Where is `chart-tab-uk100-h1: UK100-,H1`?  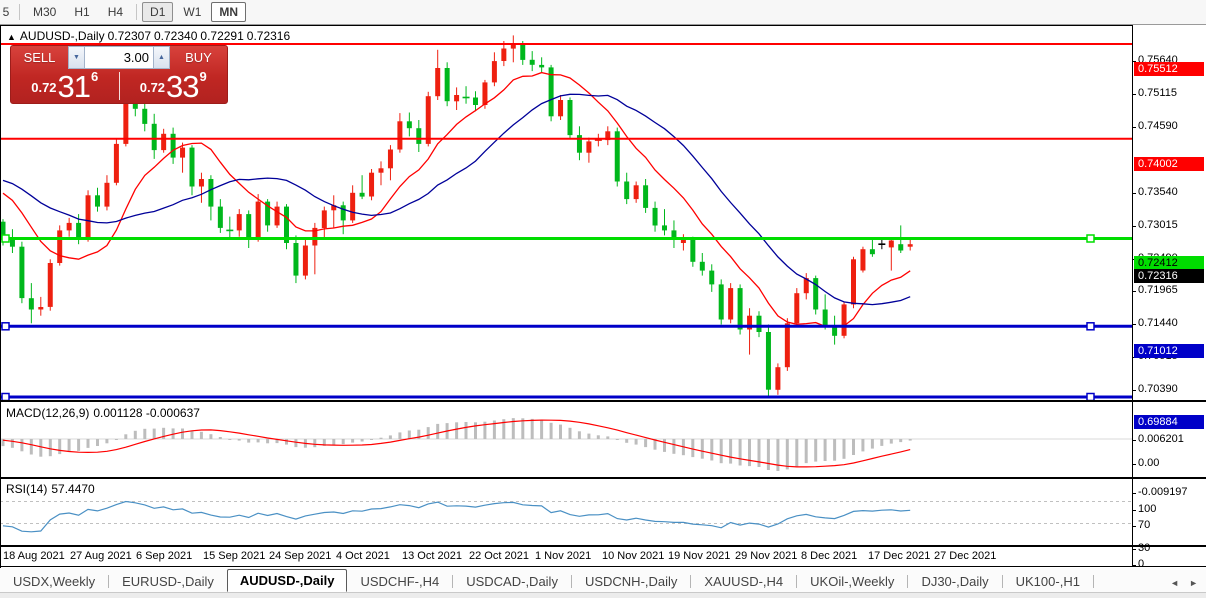
chart-tab-uk100-h1: UK100-,H1 is located at coordinates (1047, 581).